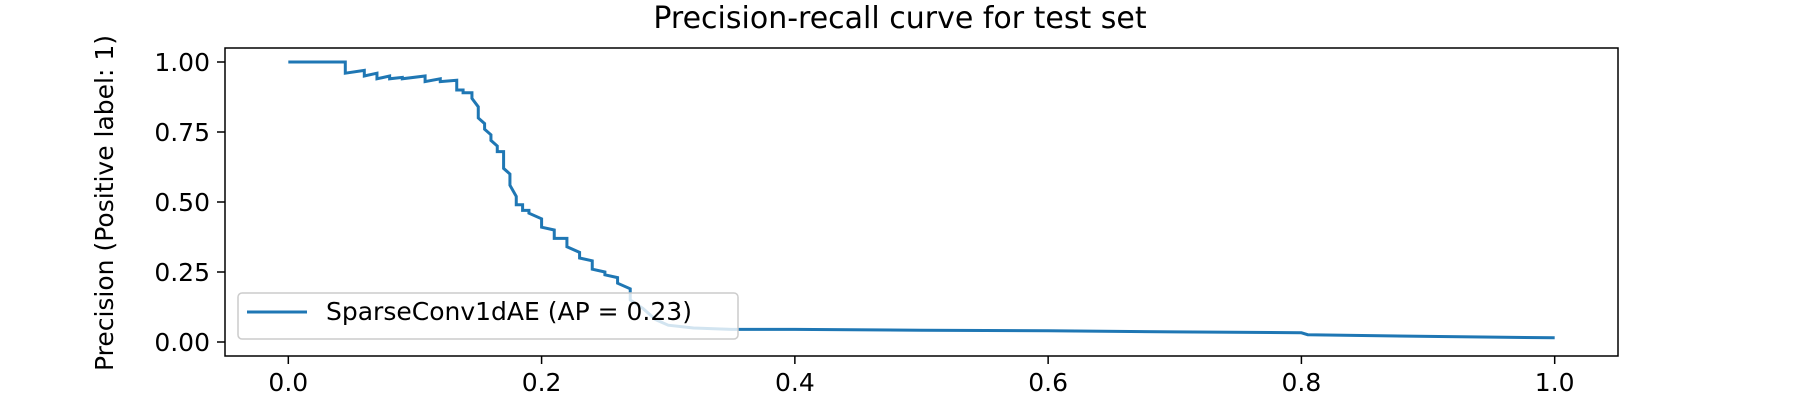 The height and width of the screenshot is (400, 1800). What do you see at coordinates (182, 202) in the screenshot?
I see `y-tick-label: 0.50` at bounding box center [182, 202].